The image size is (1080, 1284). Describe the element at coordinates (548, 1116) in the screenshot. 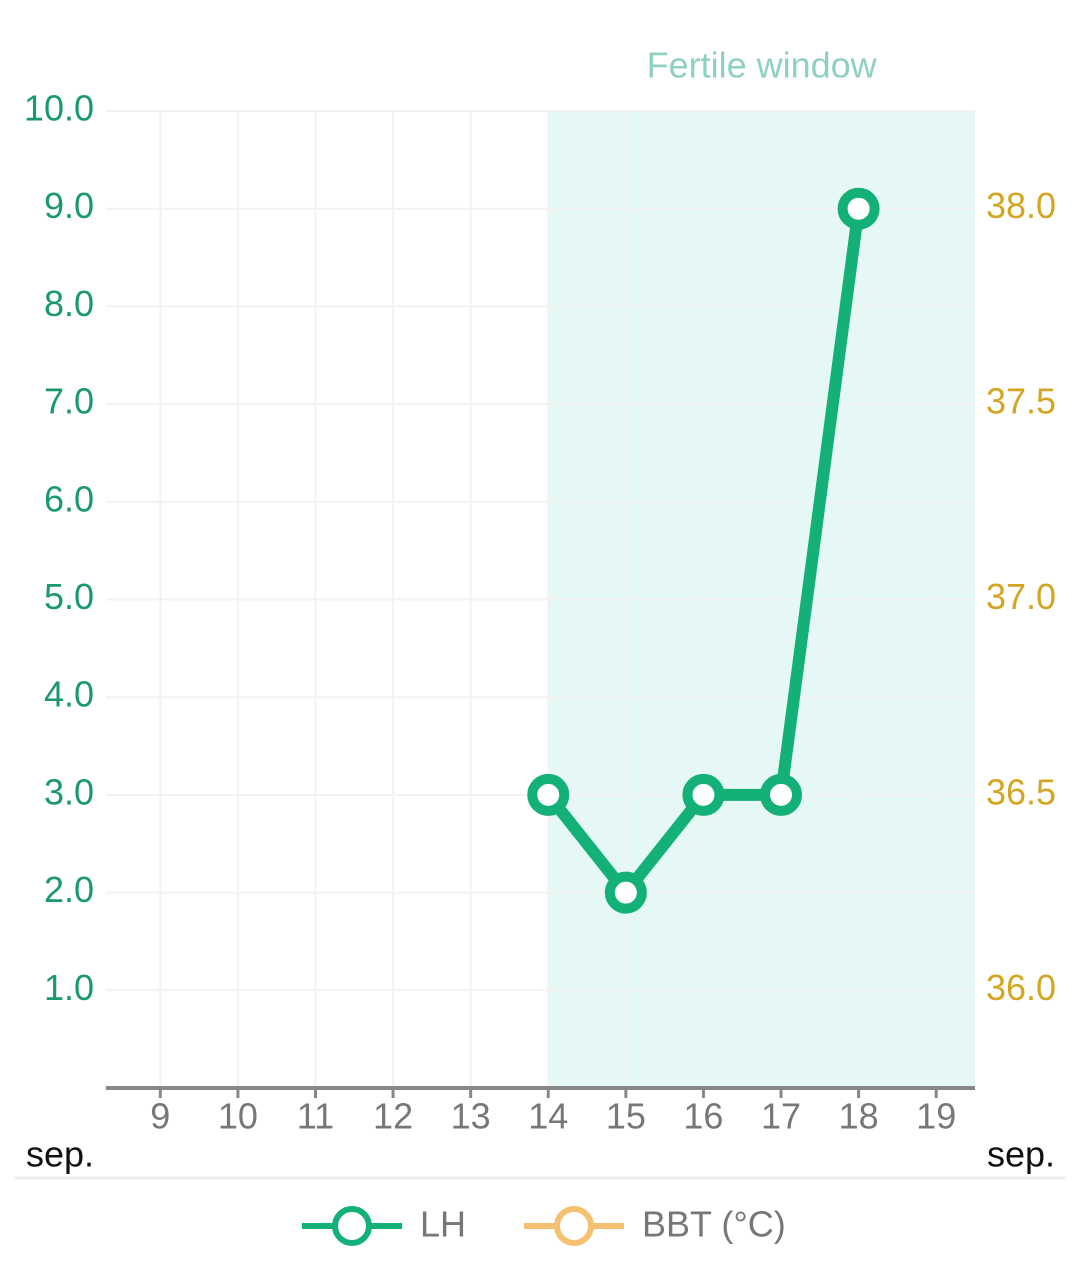

I see `x-tick-label: 14` at that location.